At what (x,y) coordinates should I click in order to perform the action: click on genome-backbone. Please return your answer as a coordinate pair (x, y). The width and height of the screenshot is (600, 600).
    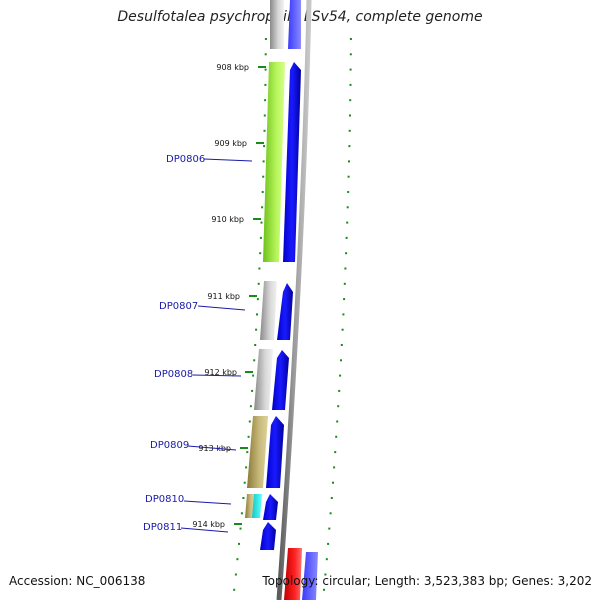
    Looking at the image, I should click on (294, 300).